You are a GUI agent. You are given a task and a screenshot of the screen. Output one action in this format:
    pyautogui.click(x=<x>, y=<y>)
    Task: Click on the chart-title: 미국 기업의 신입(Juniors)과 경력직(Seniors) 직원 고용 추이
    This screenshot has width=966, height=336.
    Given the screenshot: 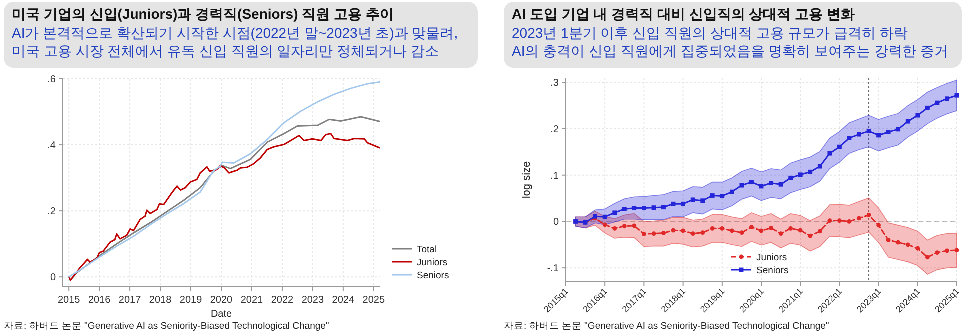 What is the action you would take?
    pyautogui.click(x=203, y=14)
    